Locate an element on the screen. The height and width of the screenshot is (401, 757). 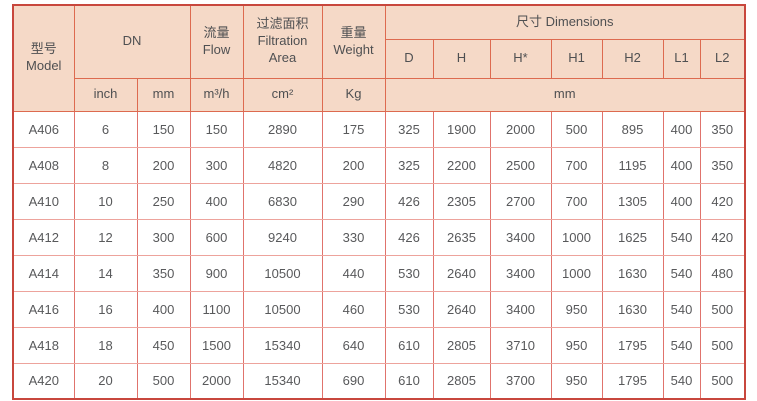
cell-model: A414 is located at coordinates (43, 273).